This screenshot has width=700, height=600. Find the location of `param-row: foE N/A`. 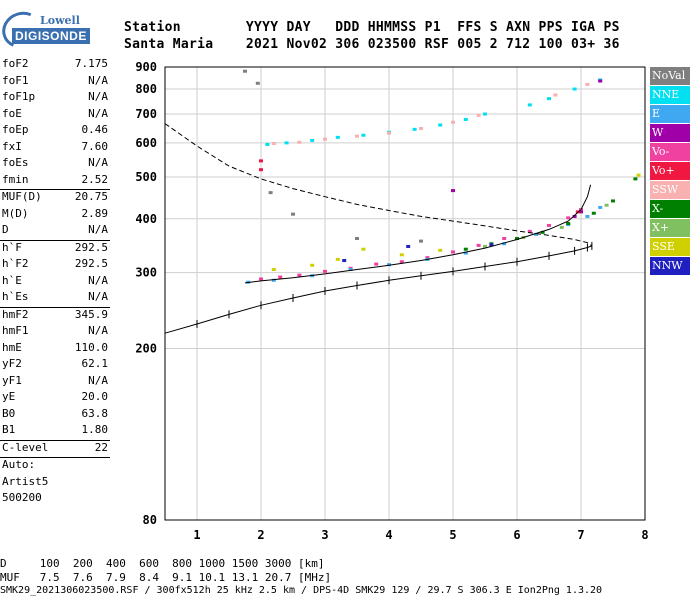

param-row: foE N/A is located at coordinates (56, 115).